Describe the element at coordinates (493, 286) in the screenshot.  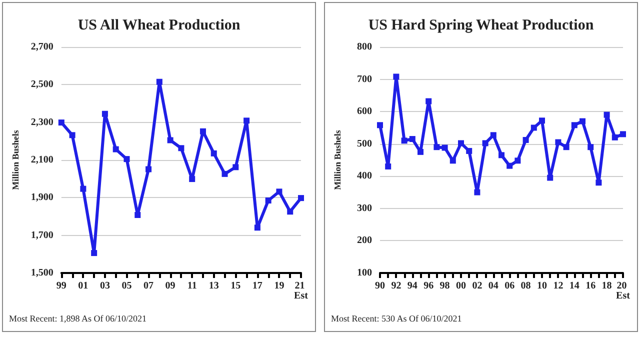
I see `x-tick-label: 04` at that location.